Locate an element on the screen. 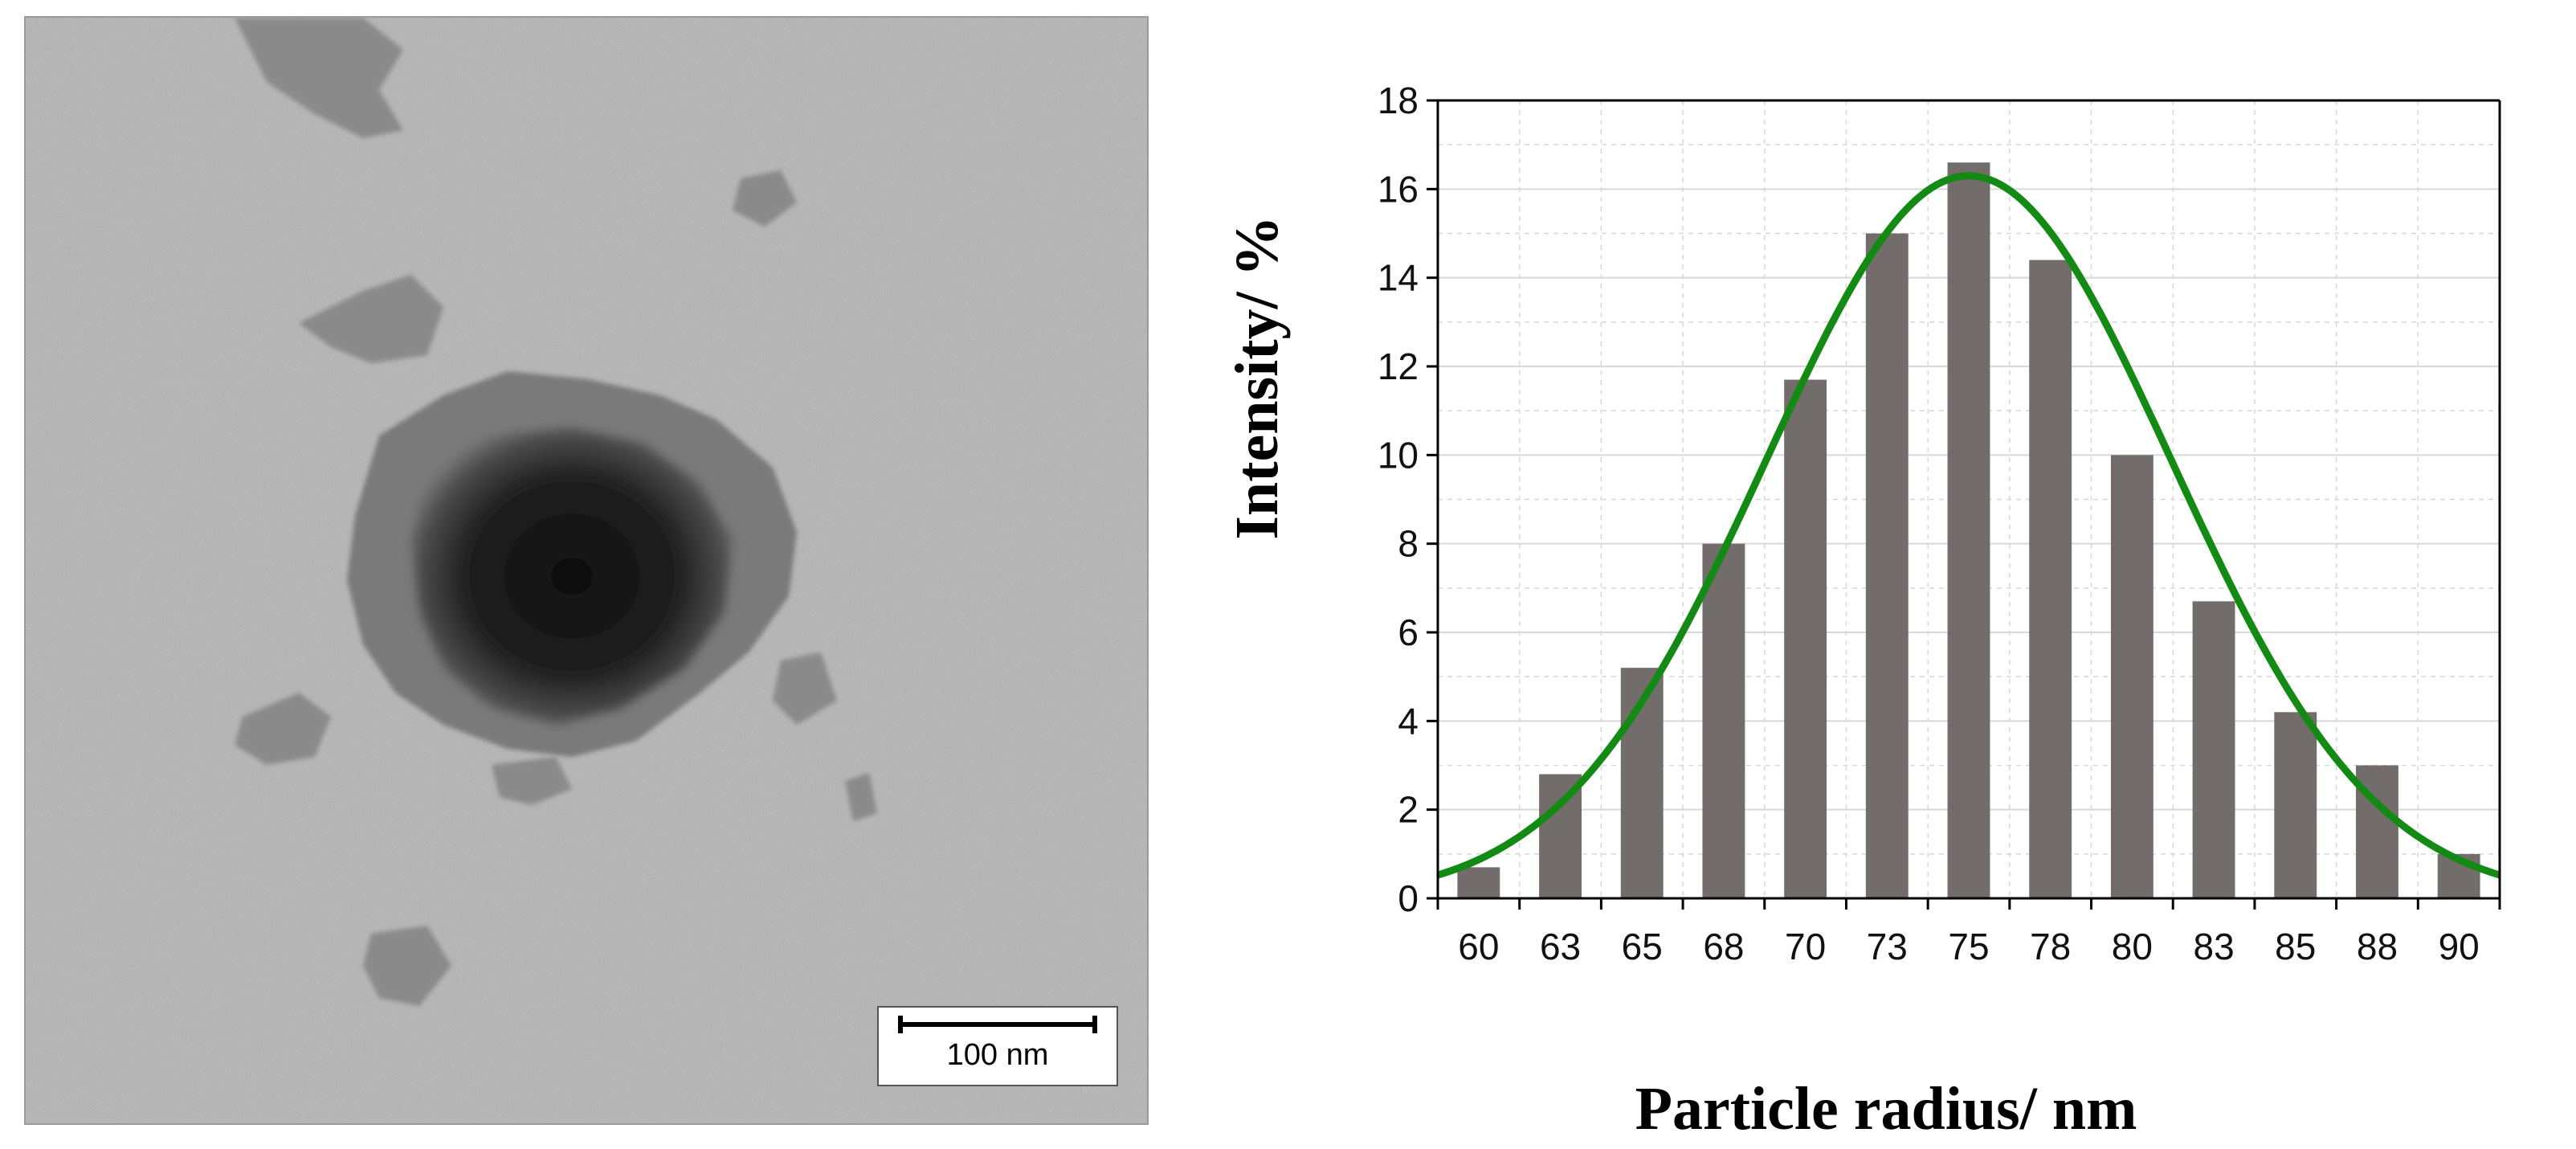 Image resolution: width=2576 pixels, height=1149 pixels. x-tick-label: 68 is located at coordinates (1723, 946).